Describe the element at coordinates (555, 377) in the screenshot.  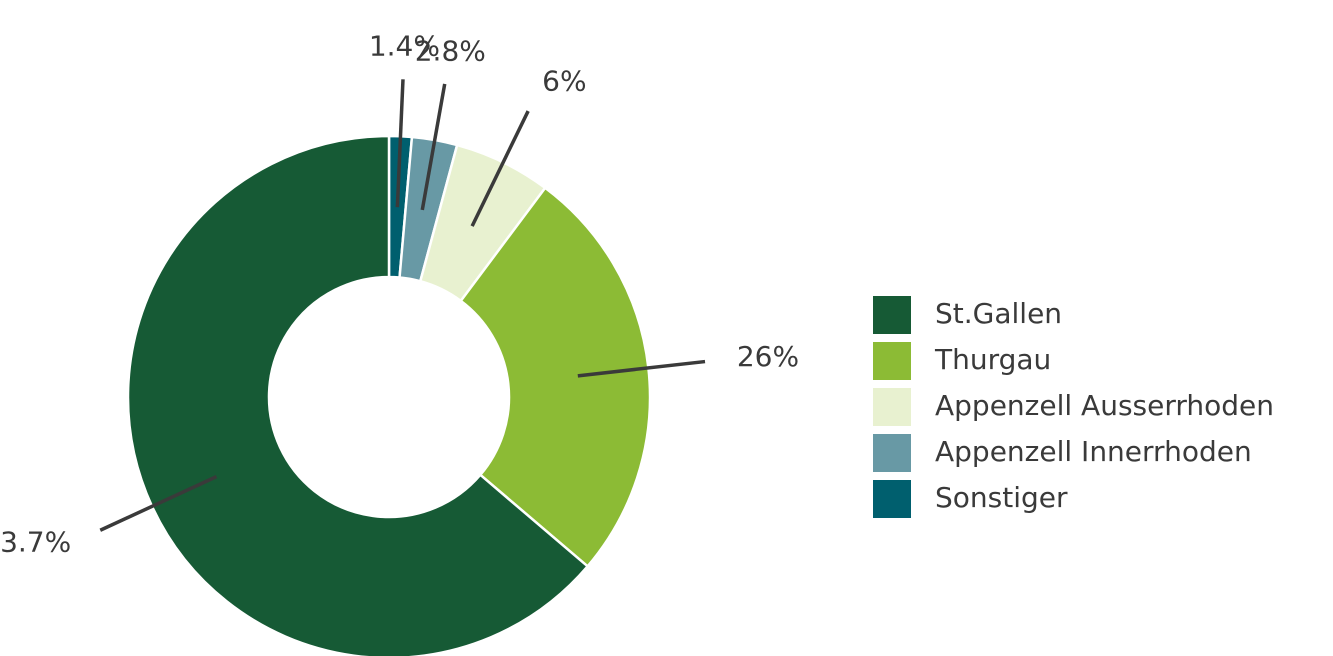
I see `donut-slice` at that location.